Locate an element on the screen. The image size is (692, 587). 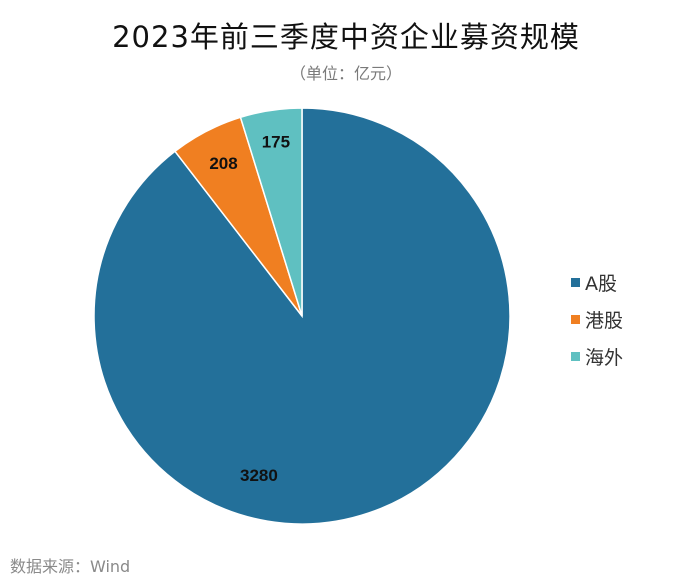
data-label-a-share: 3280 is located at coordinates (259, 475).